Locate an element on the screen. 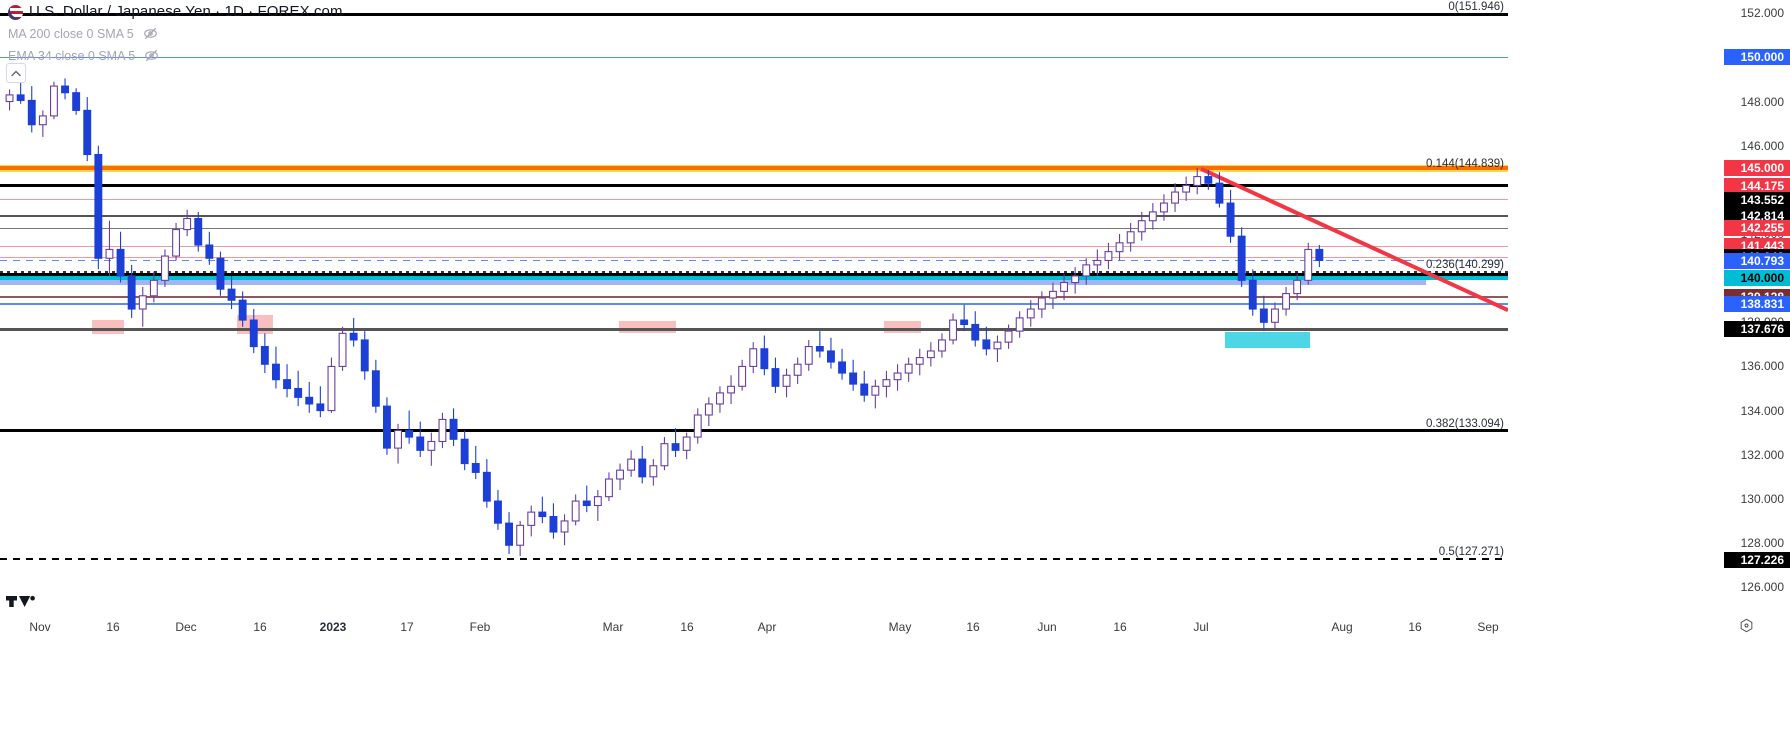  time-axis-tick: Jul is located at coordinates (1201, 627).